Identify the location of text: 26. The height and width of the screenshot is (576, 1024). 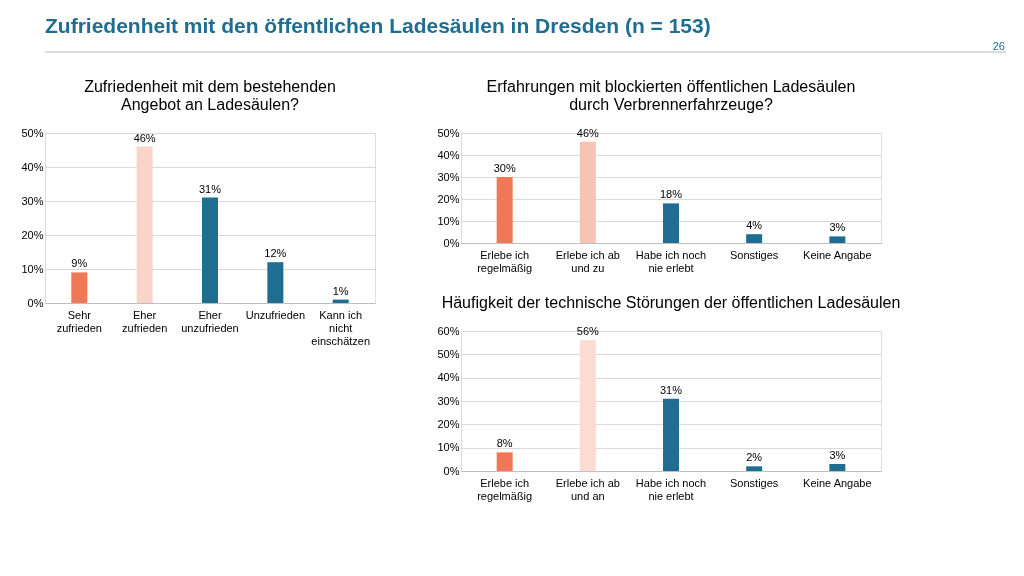
(998, 46).